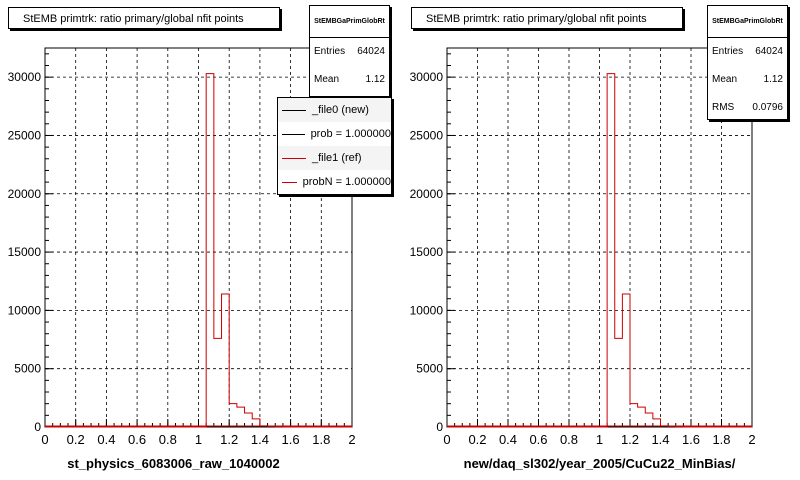 The width and height of the screenshot is (800, 480). Describe the element at coordinates (334, 158) in the screenshot. I see `legend-item-file1: _file1 (ref)` at that location.